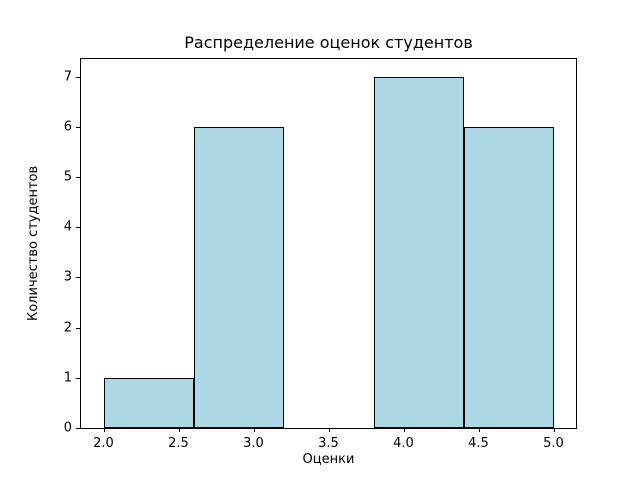 This screenshot has width=640, height=480. Describe the element at coordinates (328, 42) in the screenshot. I see `chart-title: Распределение оценок студентов` at that location.